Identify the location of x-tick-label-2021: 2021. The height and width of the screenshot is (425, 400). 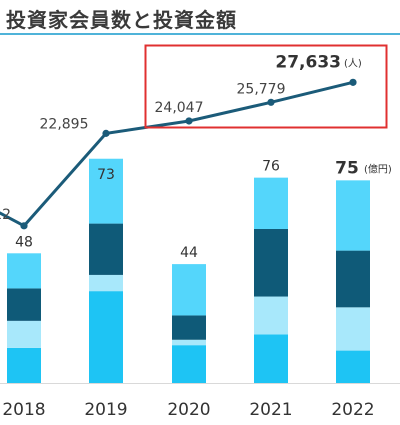
(270, 410).